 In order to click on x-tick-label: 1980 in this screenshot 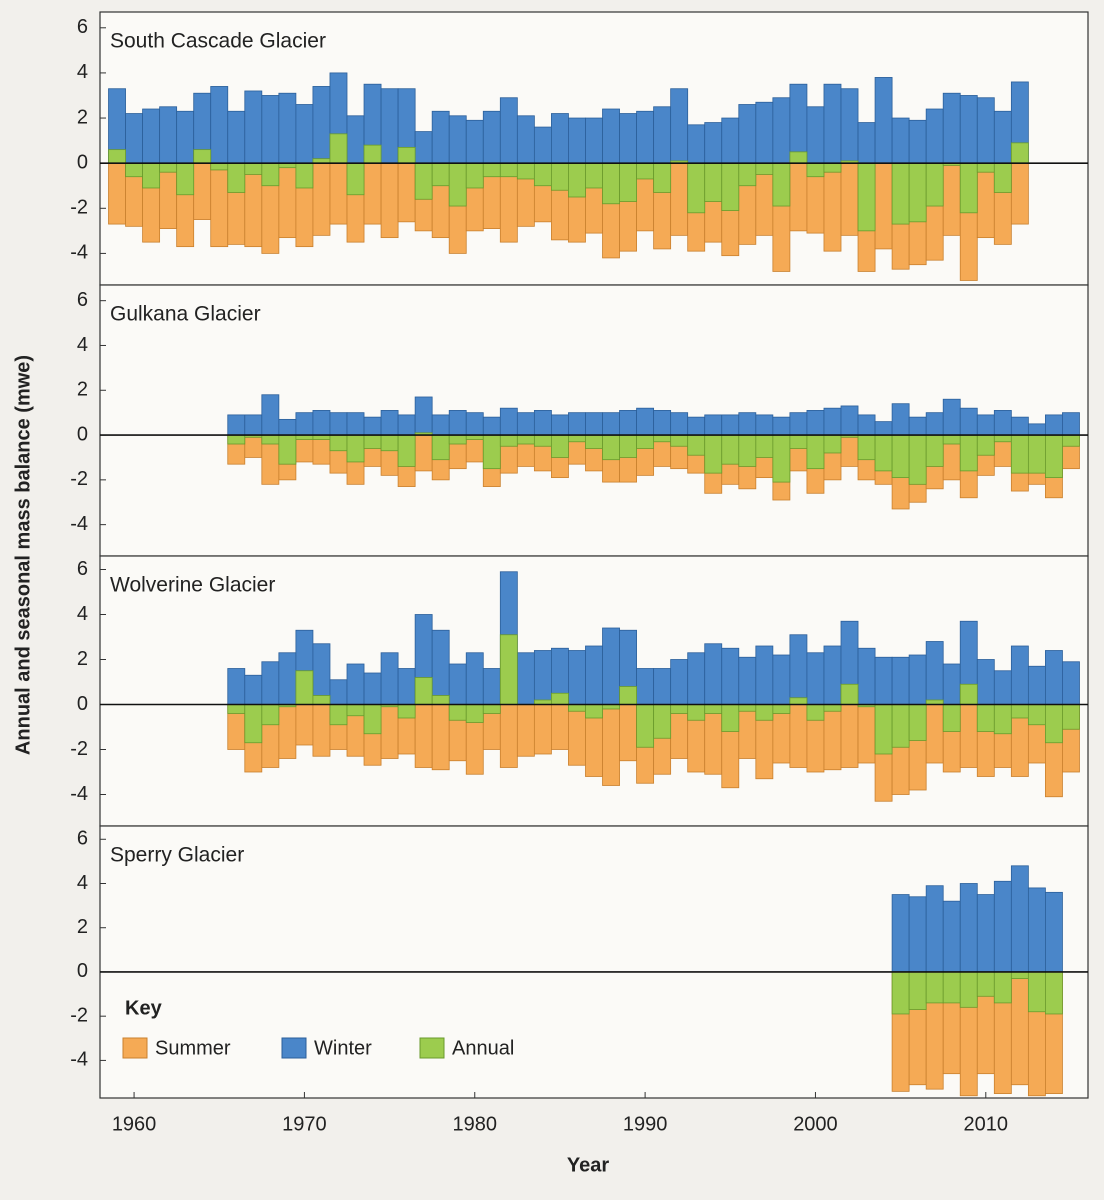, I will do `click(475, 1124)`.